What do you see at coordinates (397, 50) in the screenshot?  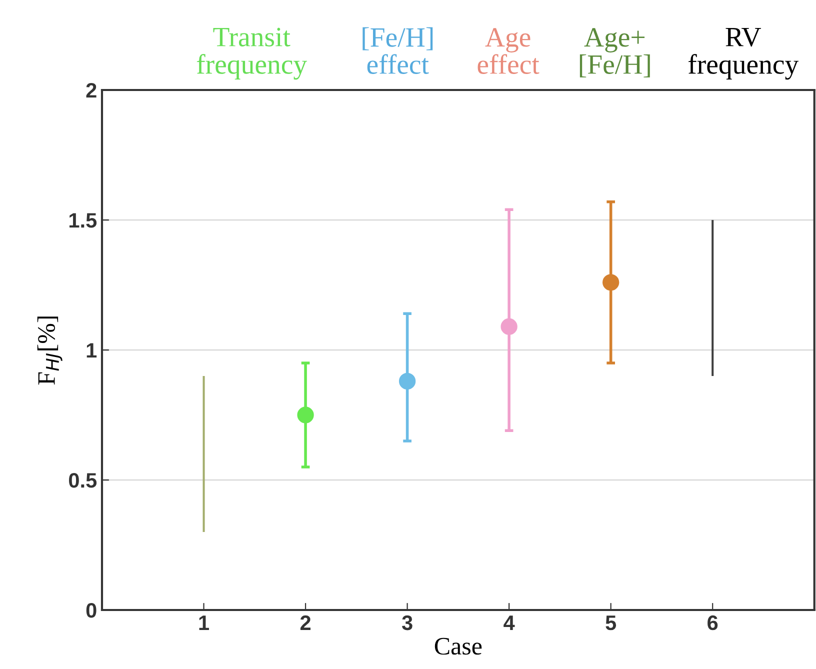 I see `text: [Fe/H] effect` at bounding box center [397, 50].